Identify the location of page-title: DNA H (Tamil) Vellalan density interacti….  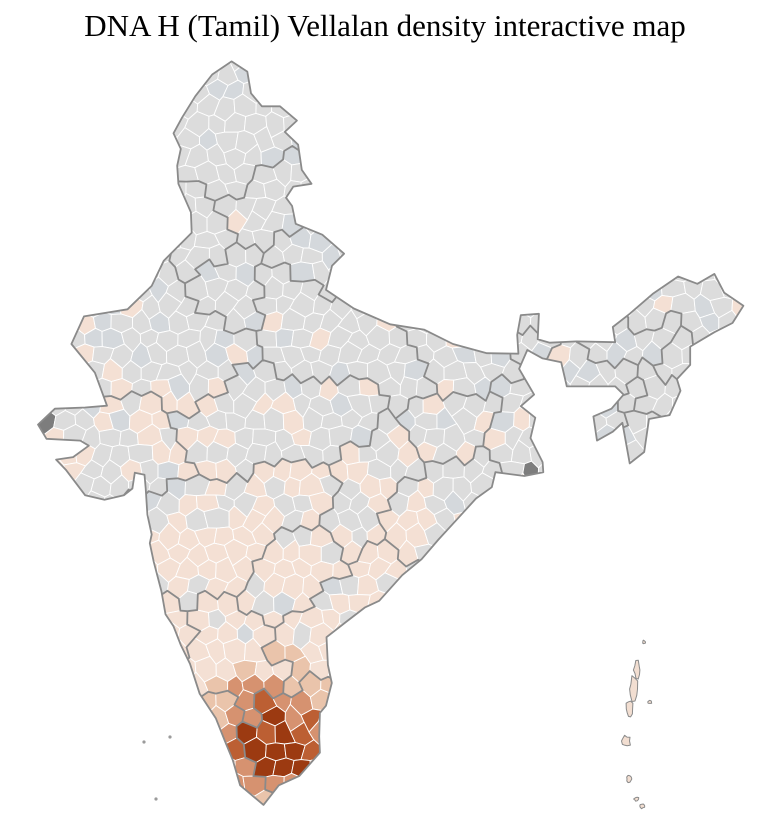
(385, 25).